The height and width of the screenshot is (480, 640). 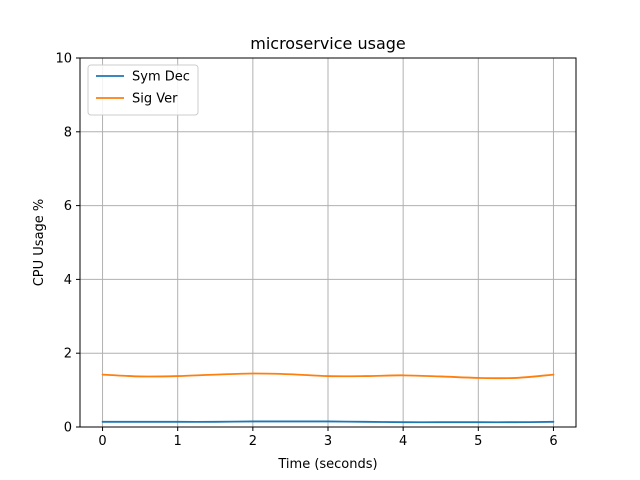 I want to click on series-lines, so click(x=328, y=398).